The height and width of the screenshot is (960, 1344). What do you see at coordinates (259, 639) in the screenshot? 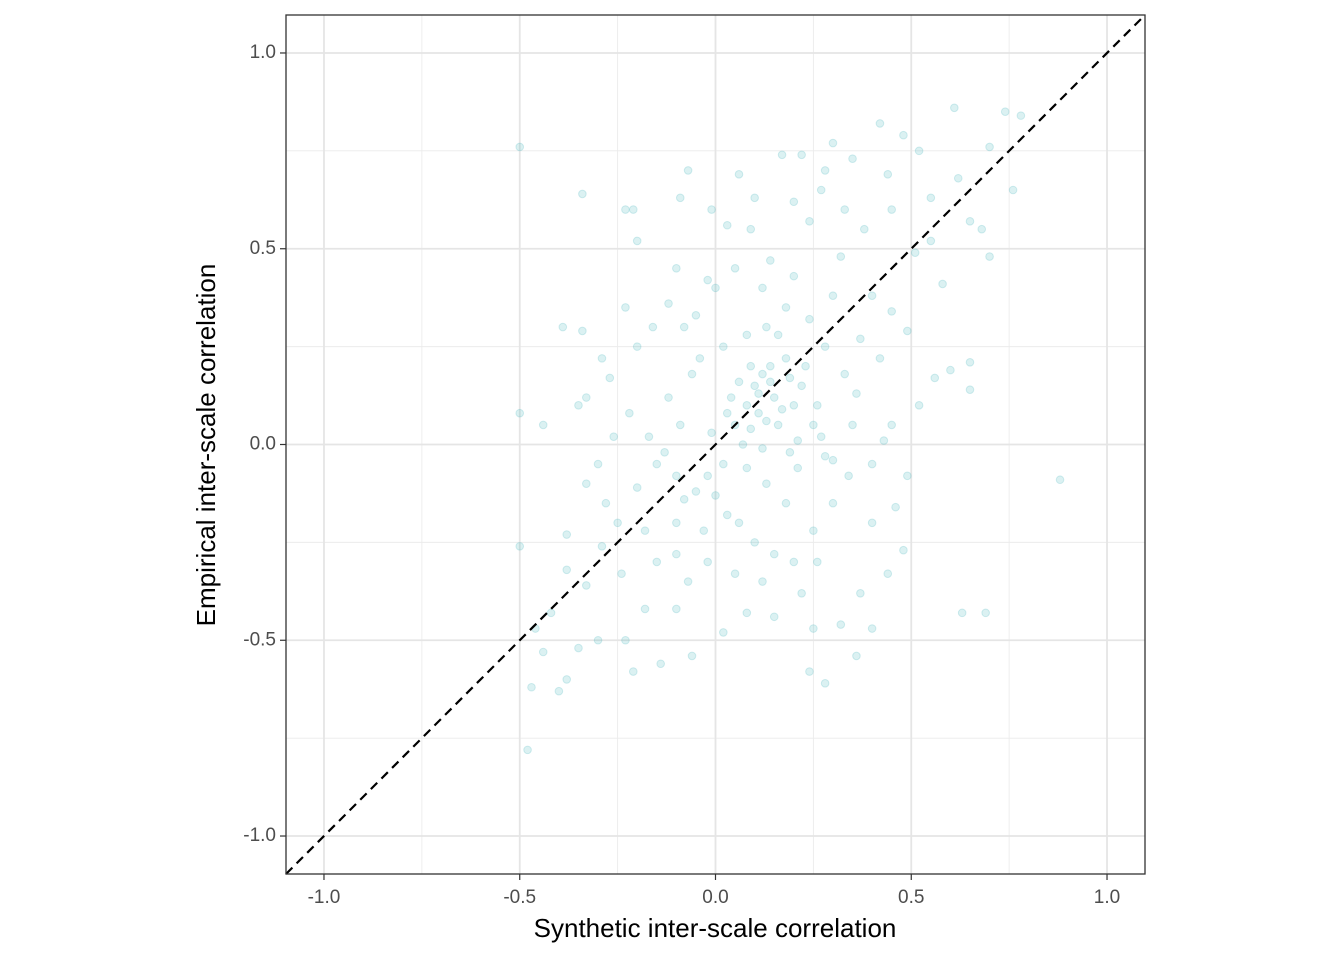
I see `y-tick-label: -0.5` at bounding box center [259, 639].